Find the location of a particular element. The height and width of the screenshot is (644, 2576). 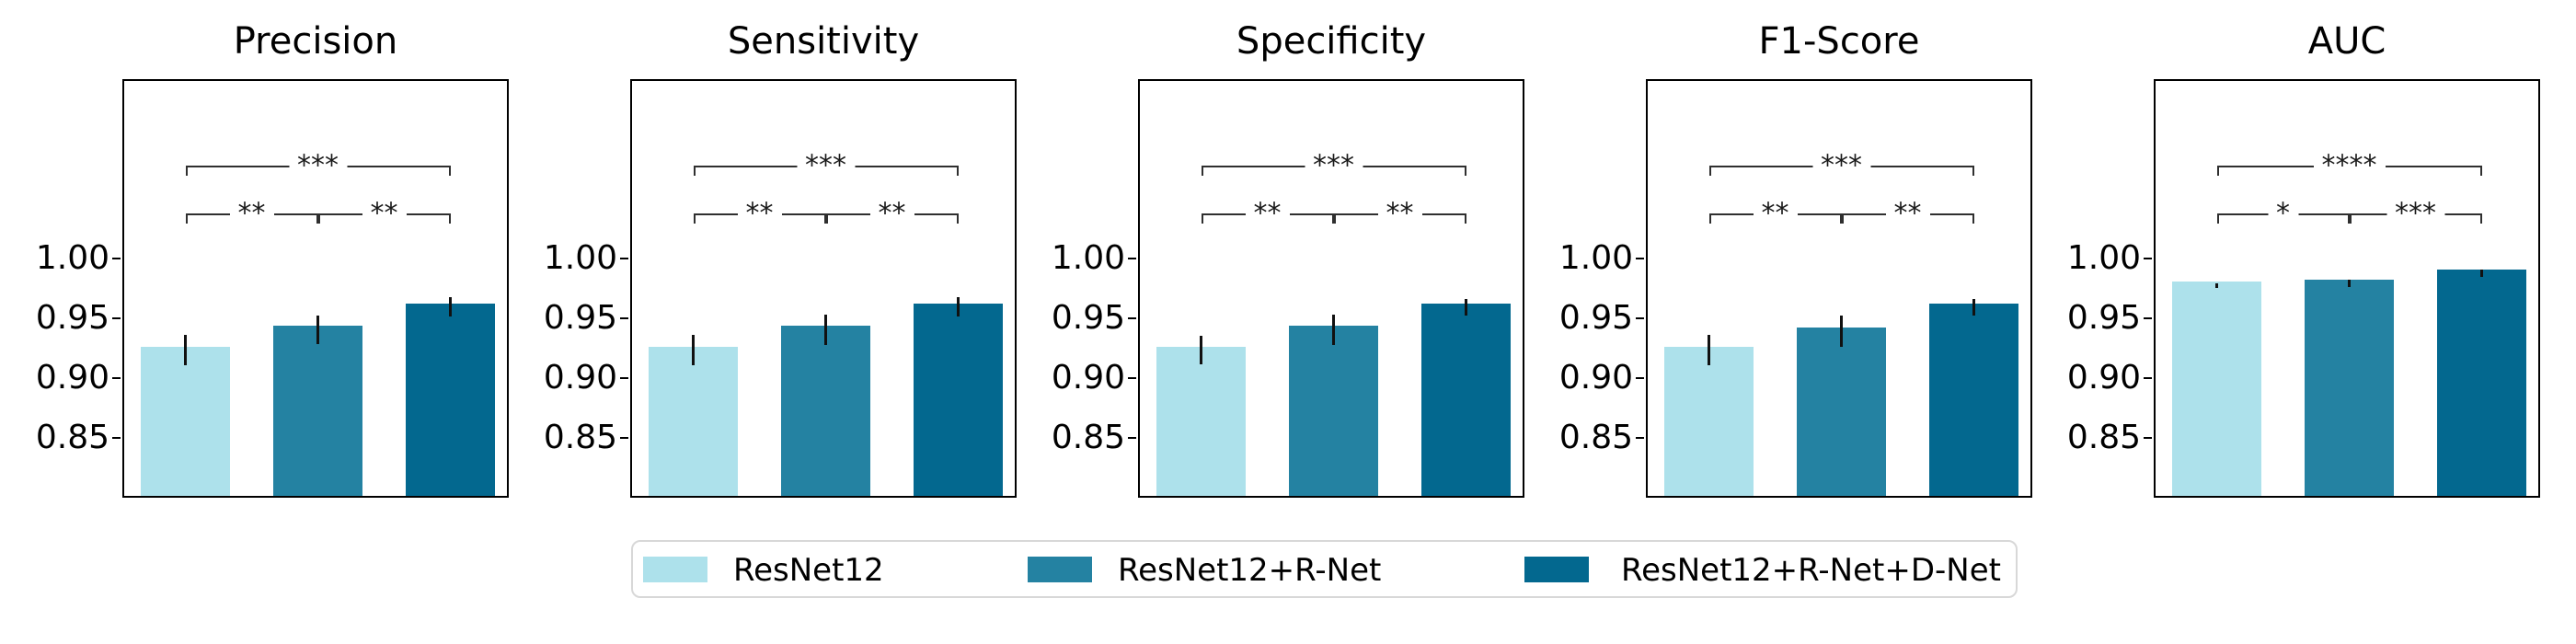

legend-swatch-resnet12-rnet is located at coordinates (1060, 569).